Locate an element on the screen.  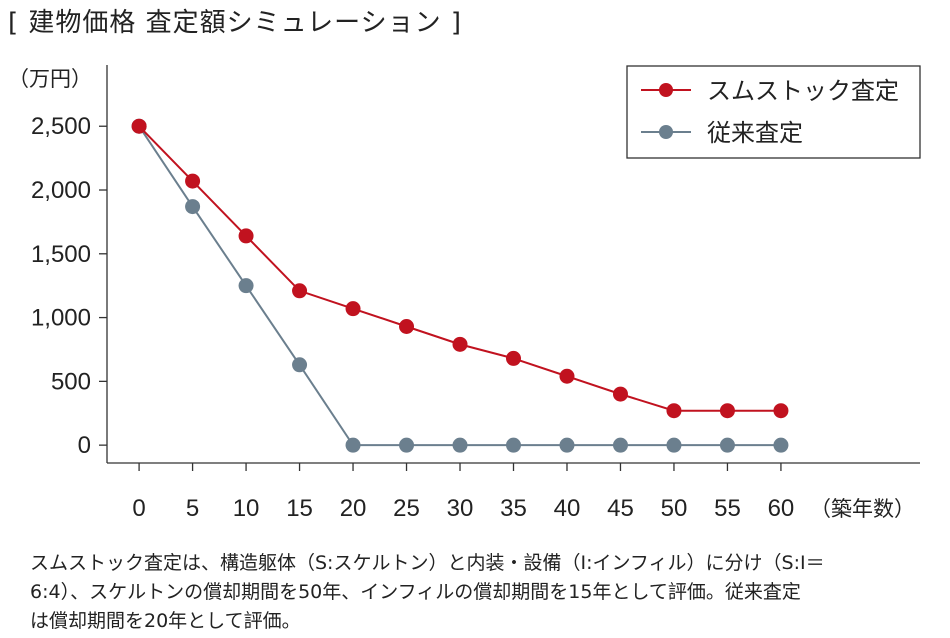
footnote-line: は償却期間を20年として評価。 is located at coordinates (165, 621).